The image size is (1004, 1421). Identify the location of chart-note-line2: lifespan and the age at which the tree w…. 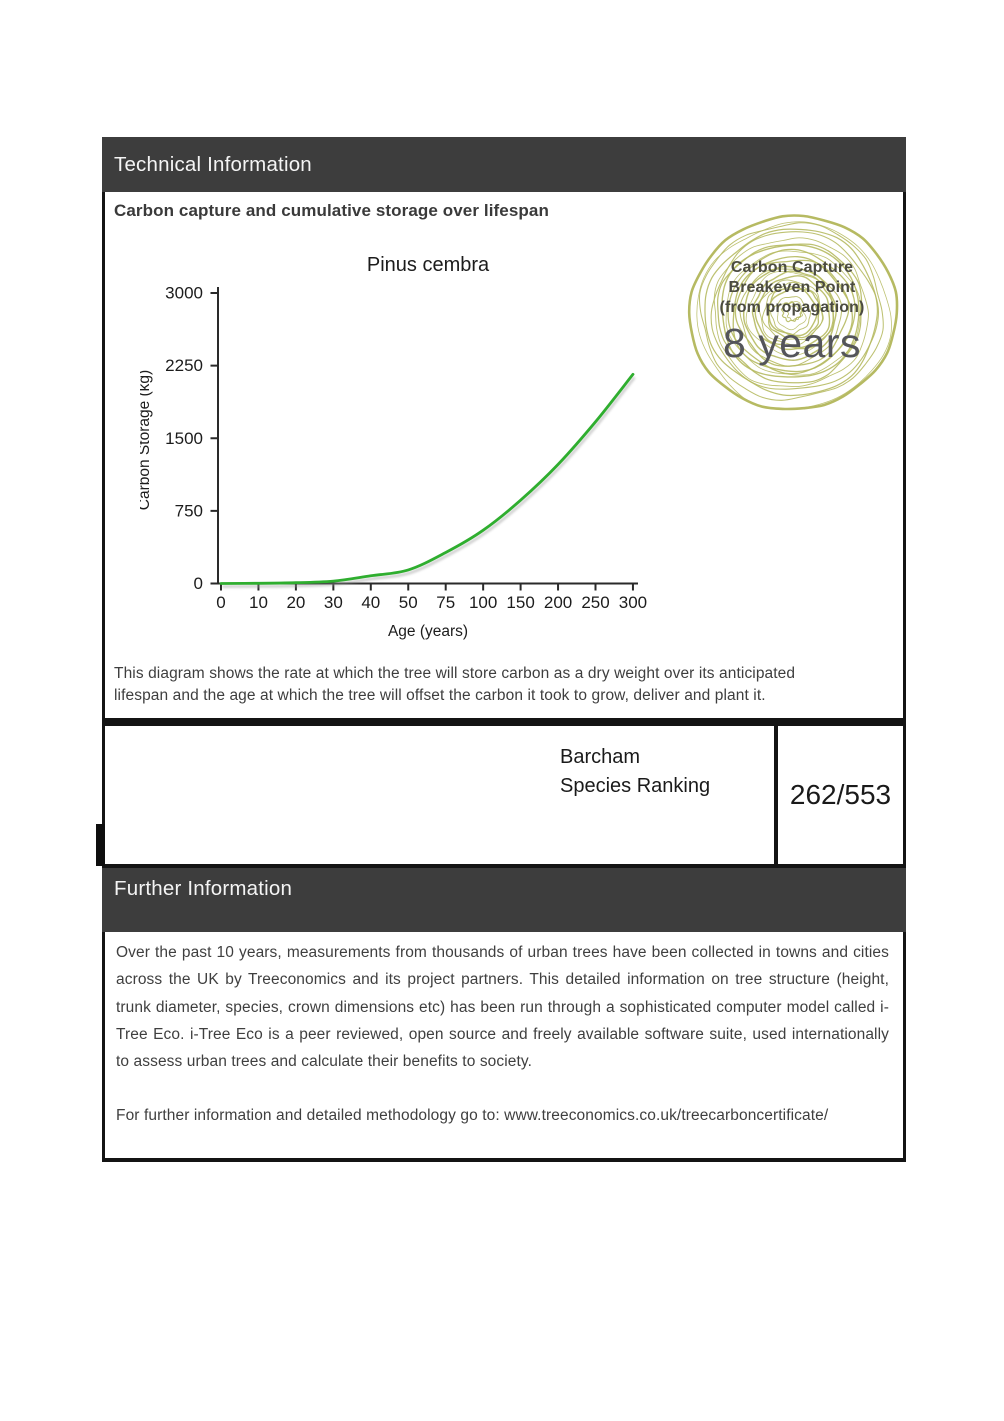
(440, 695).